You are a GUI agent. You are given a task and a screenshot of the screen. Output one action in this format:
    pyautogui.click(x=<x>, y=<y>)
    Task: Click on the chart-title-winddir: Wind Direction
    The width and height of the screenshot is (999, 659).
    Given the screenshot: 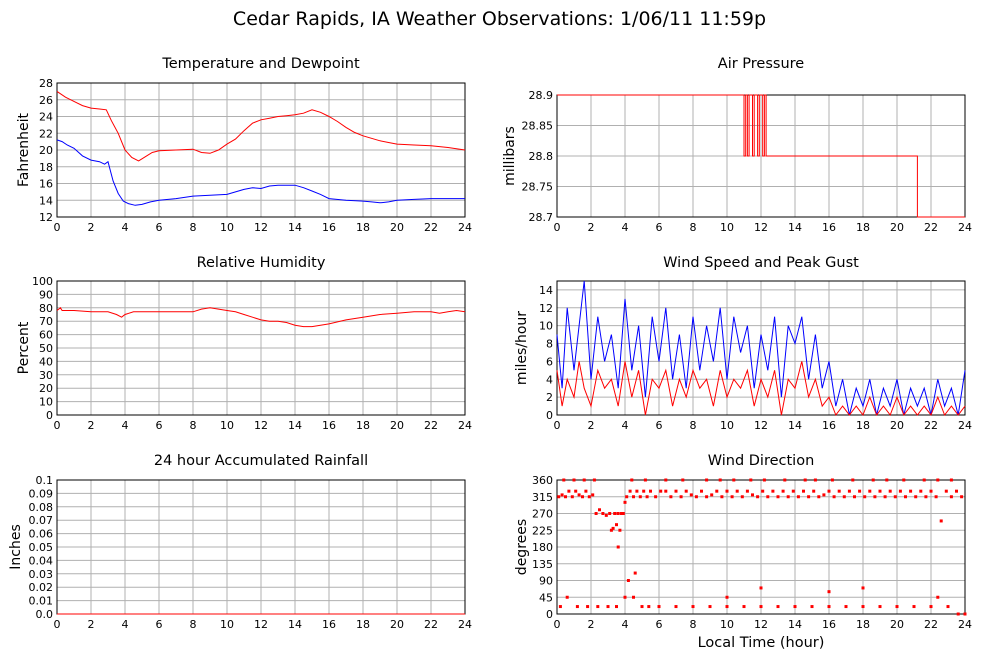 What is the action you would take?
    pyautogui.click(x=761, y=461)
    